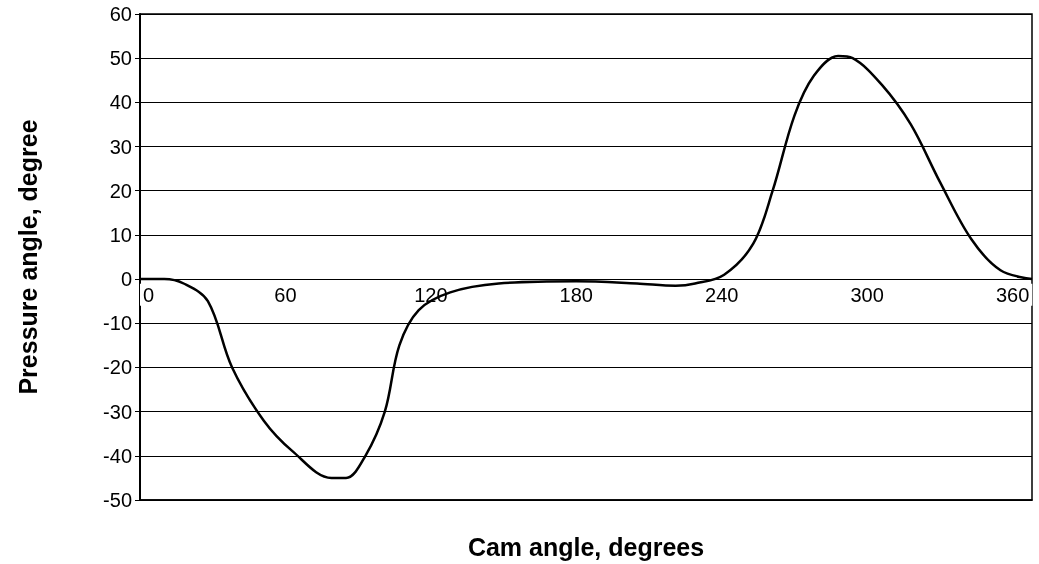 The height and width of the screenshot is (564, 1039). Describe the element at coordinates (149, 294) in the screenshot. I see `x-tick-label: 0` at that location.